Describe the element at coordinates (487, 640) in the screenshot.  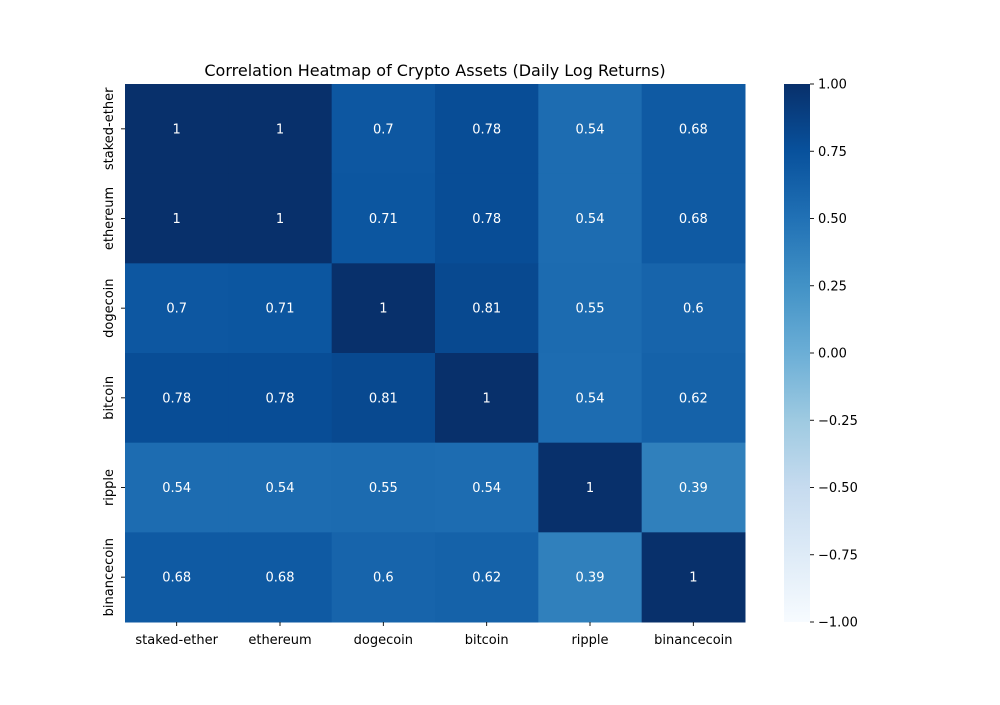
I see `x-tick-label: bitcoin` at that location.